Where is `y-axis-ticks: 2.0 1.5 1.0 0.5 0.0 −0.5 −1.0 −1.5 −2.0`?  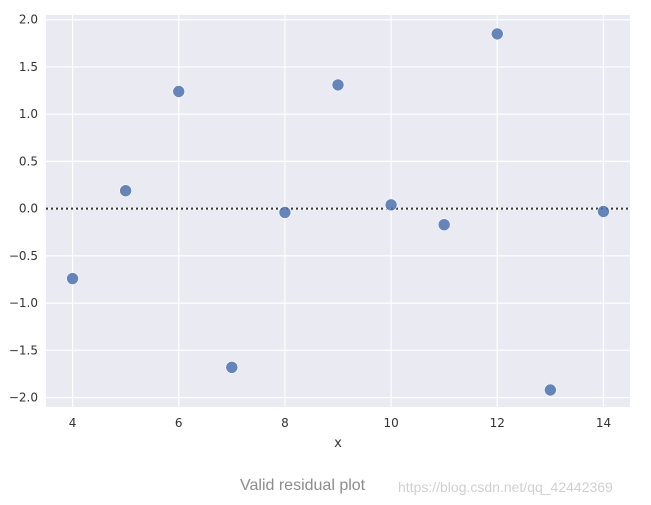 y-axis-ticks: 2.0 1.5 1.0 0.5 0.0 −0.5 −1.0 −1.5 −2.0 is located at coordinates (23, 209).